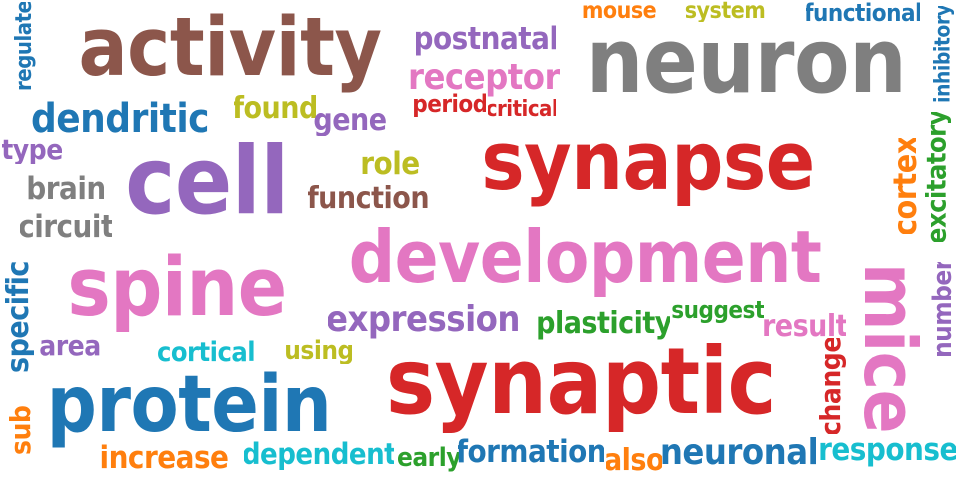  What do you see at coordinates (319, 453) in the screenshot?
I see `word-dependent: dependent` at bounding box center [319, 453].